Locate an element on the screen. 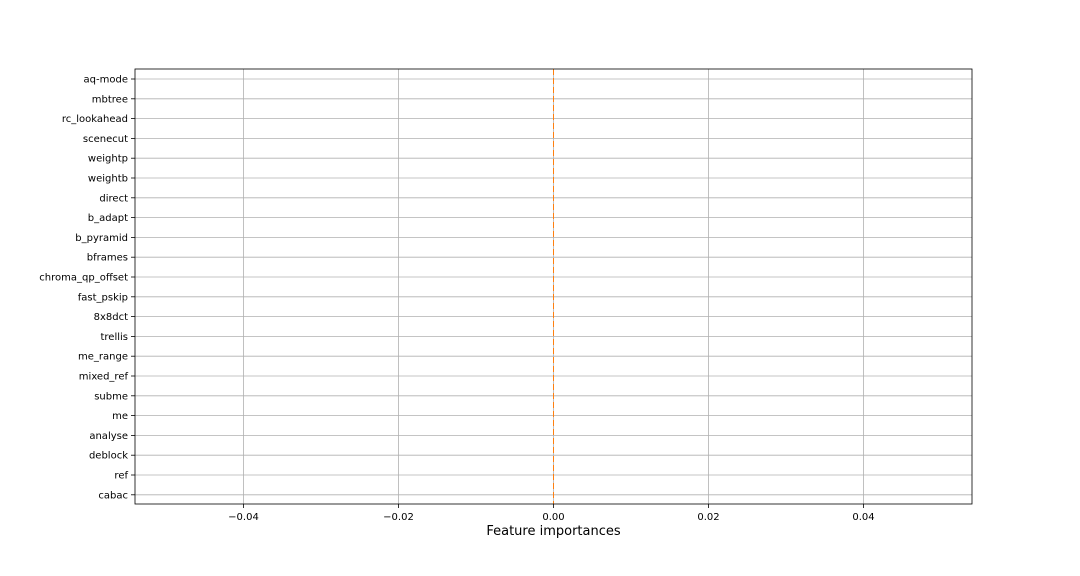 The height and width of the screenshot is (576, 1080). y-tick-label: mbtree is located at coordinates (110, 99).